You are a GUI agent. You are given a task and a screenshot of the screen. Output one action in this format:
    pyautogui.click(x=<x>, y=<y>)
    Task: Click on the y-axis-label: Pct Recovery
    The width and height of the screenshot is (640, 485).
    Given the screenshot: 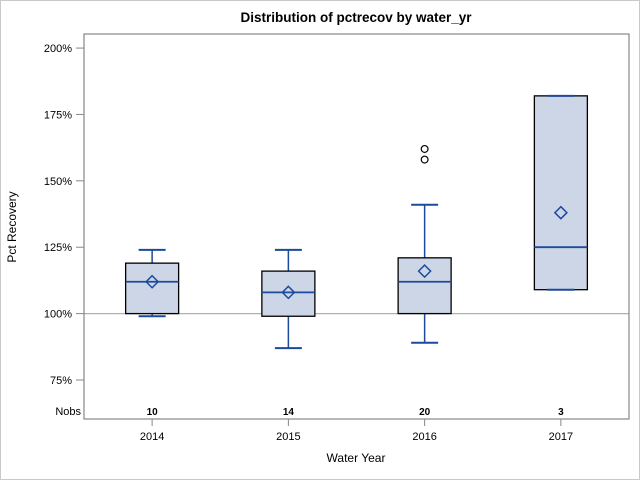 What is the action you would take?
    pyautogui.click(x=12, y=226)
    